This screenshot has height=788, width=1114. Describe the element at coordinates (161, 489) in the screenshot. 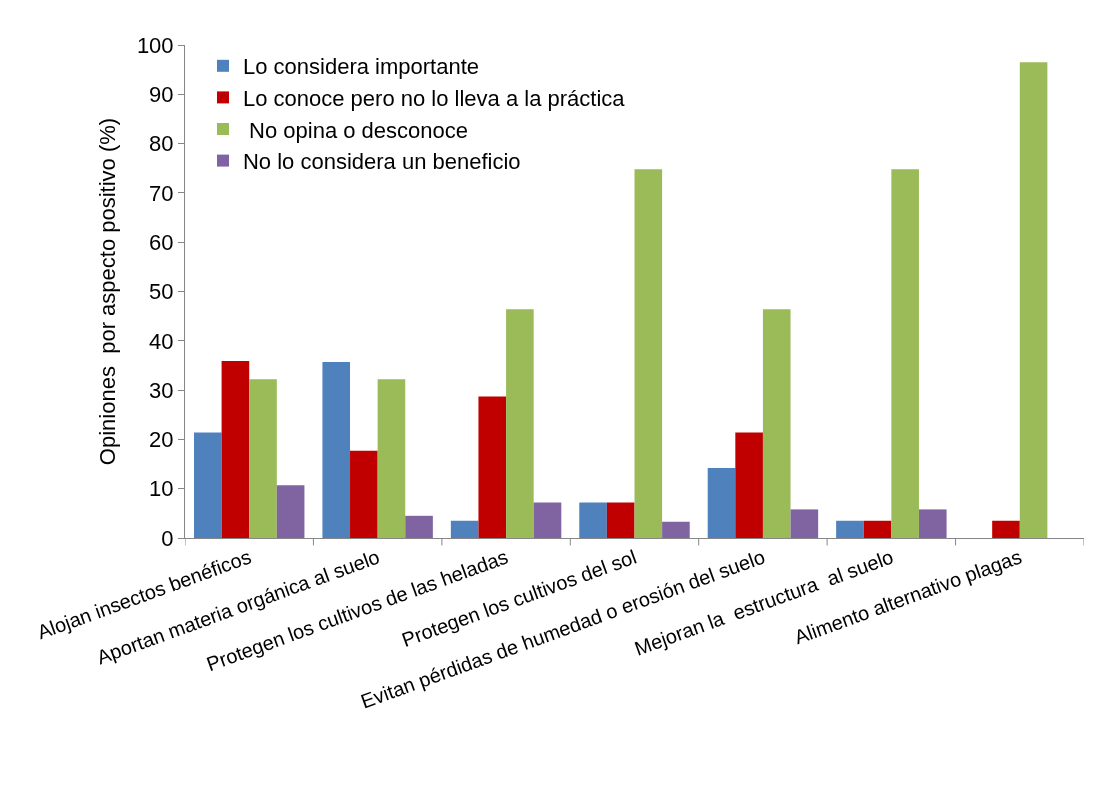

I see `y-tick-label: 10` at that location.